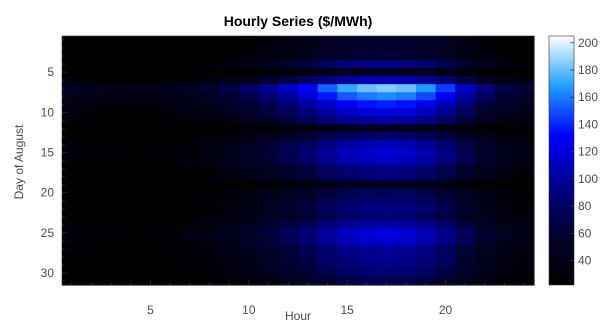 This screenshot has height=322, width=603. I want to click on colorbar-tick-label: 100, so click(588, 179).